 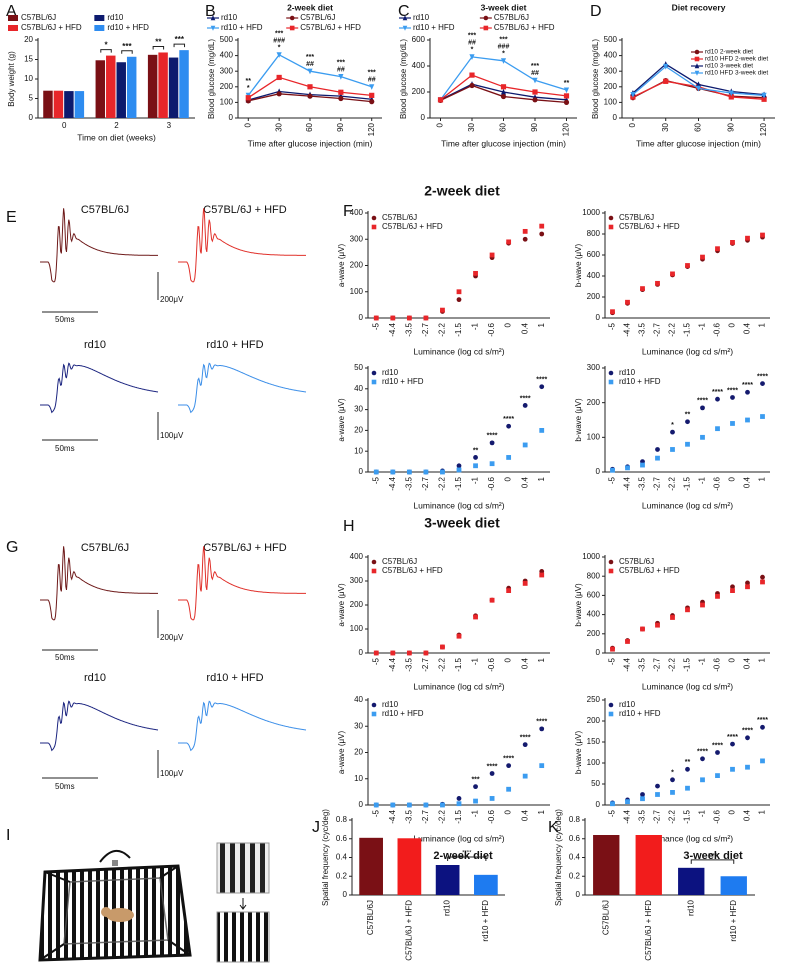 I want to click on y-tick-label: 1000, so click(x=591, y=212).